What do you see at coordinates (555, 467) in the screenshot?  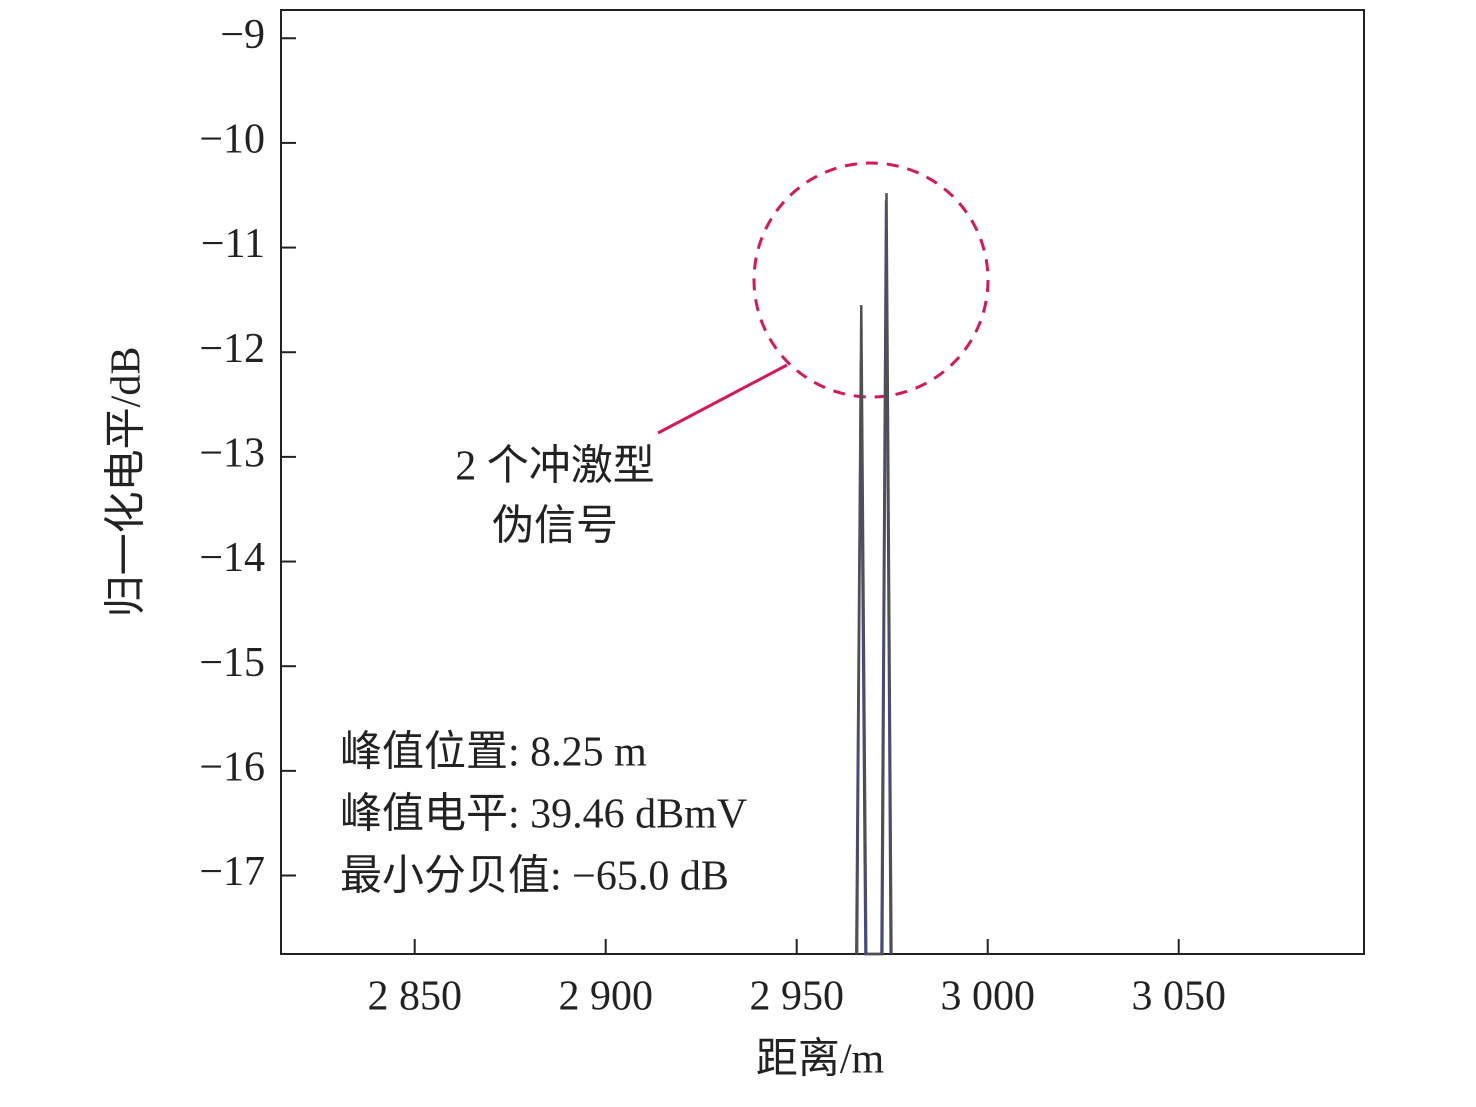 I see `annotation: 2 个冲激型` at bounding box center [555, 467].